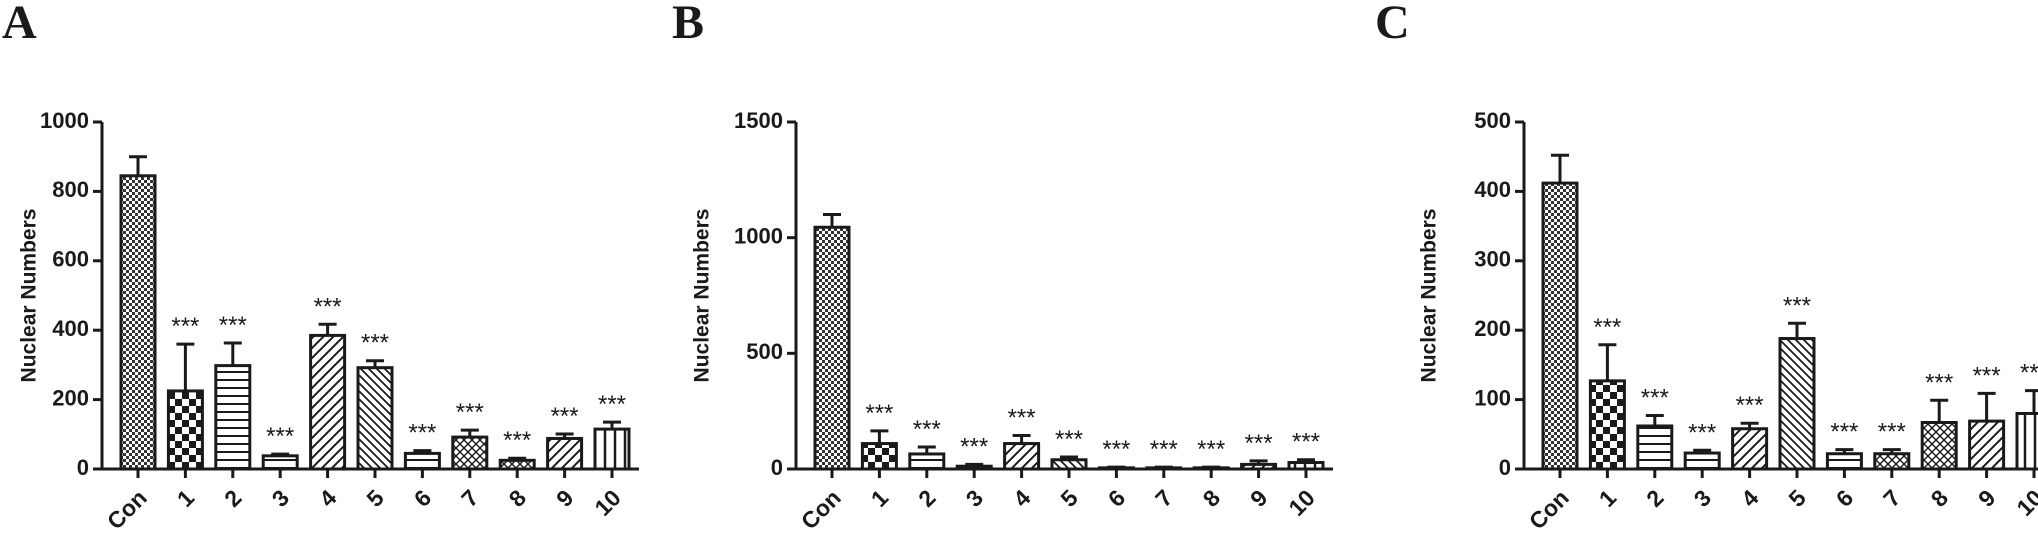 The height and width of the screenshot is (538, 2038). What do you see at coordinates (1392, 24) in the screenshot?
I see `panel-letter: C` at bounding box center [1392, 24].